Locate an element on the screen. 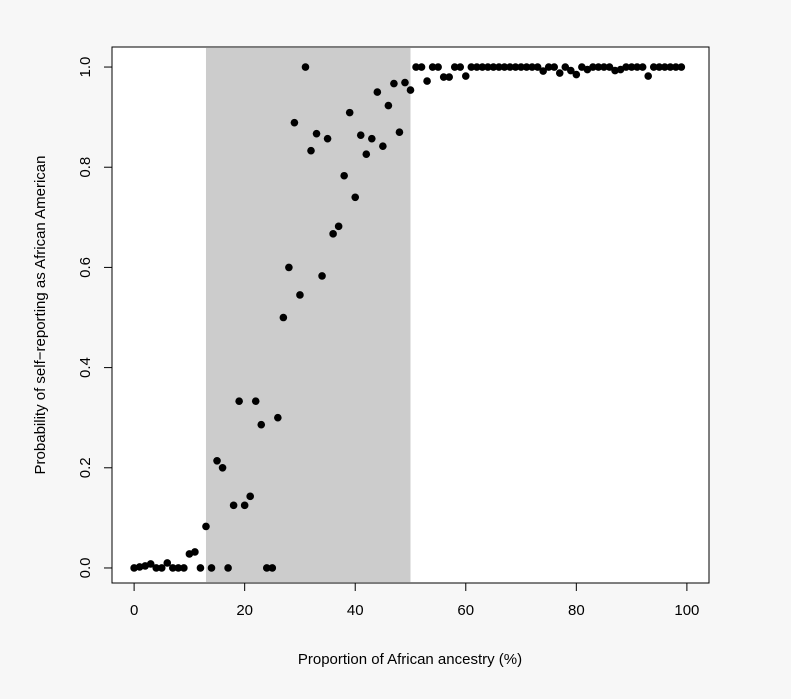 The image size is (791, 699). y-tick-label: 0.6 is located at coordinates (85, 267).